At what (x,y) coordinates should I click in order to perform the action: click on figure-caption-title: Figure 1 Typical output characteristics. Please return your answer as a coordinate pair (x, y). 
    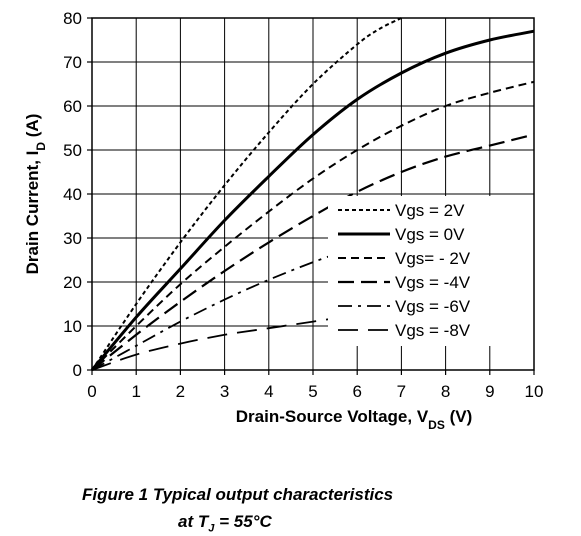
    Looking at the image, I should click on (238, 494).